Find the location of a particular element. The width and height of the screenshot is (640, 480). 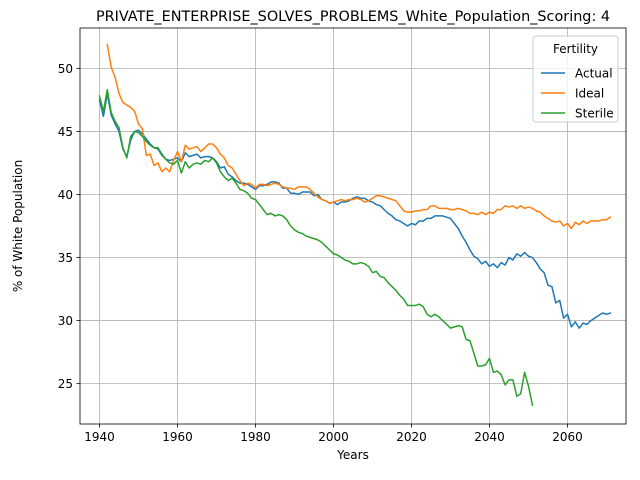

y-tick-label: 50 is located at coordinates (65, 69).